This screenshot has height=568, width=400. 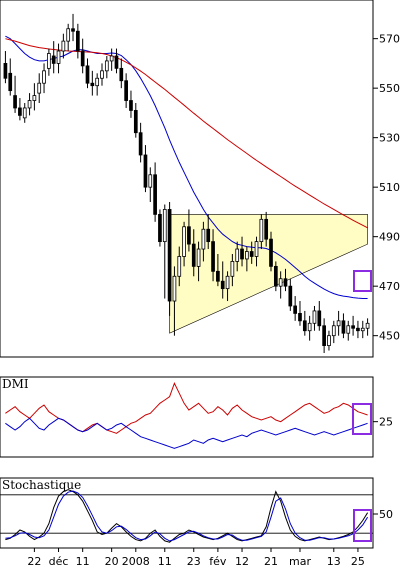 What do you see at coordinates (186, 415) in the screenshot?
I see `dmi-lines` at bounding box center [186, 415].